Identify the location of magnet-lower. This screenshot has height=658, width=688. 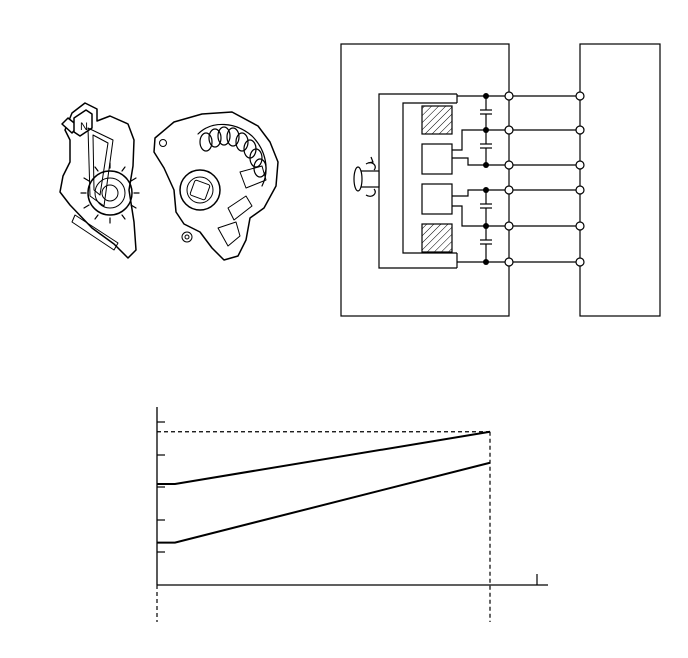
(437, 238).